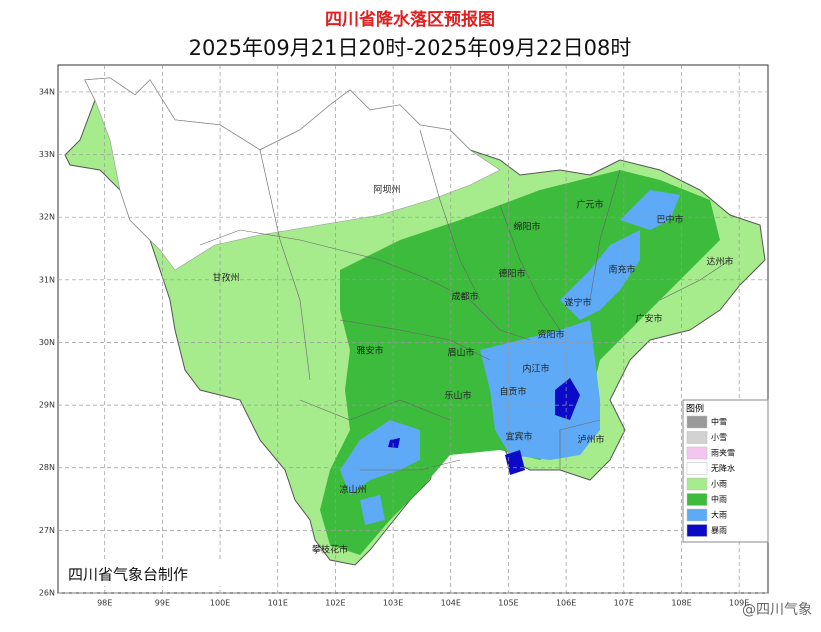 The width and height of the screenshot is (821, 632). What do you see at coordinates (621, 270) in the screenshot?
I see `city-label: 南充市` at bounding box center [621, 270].